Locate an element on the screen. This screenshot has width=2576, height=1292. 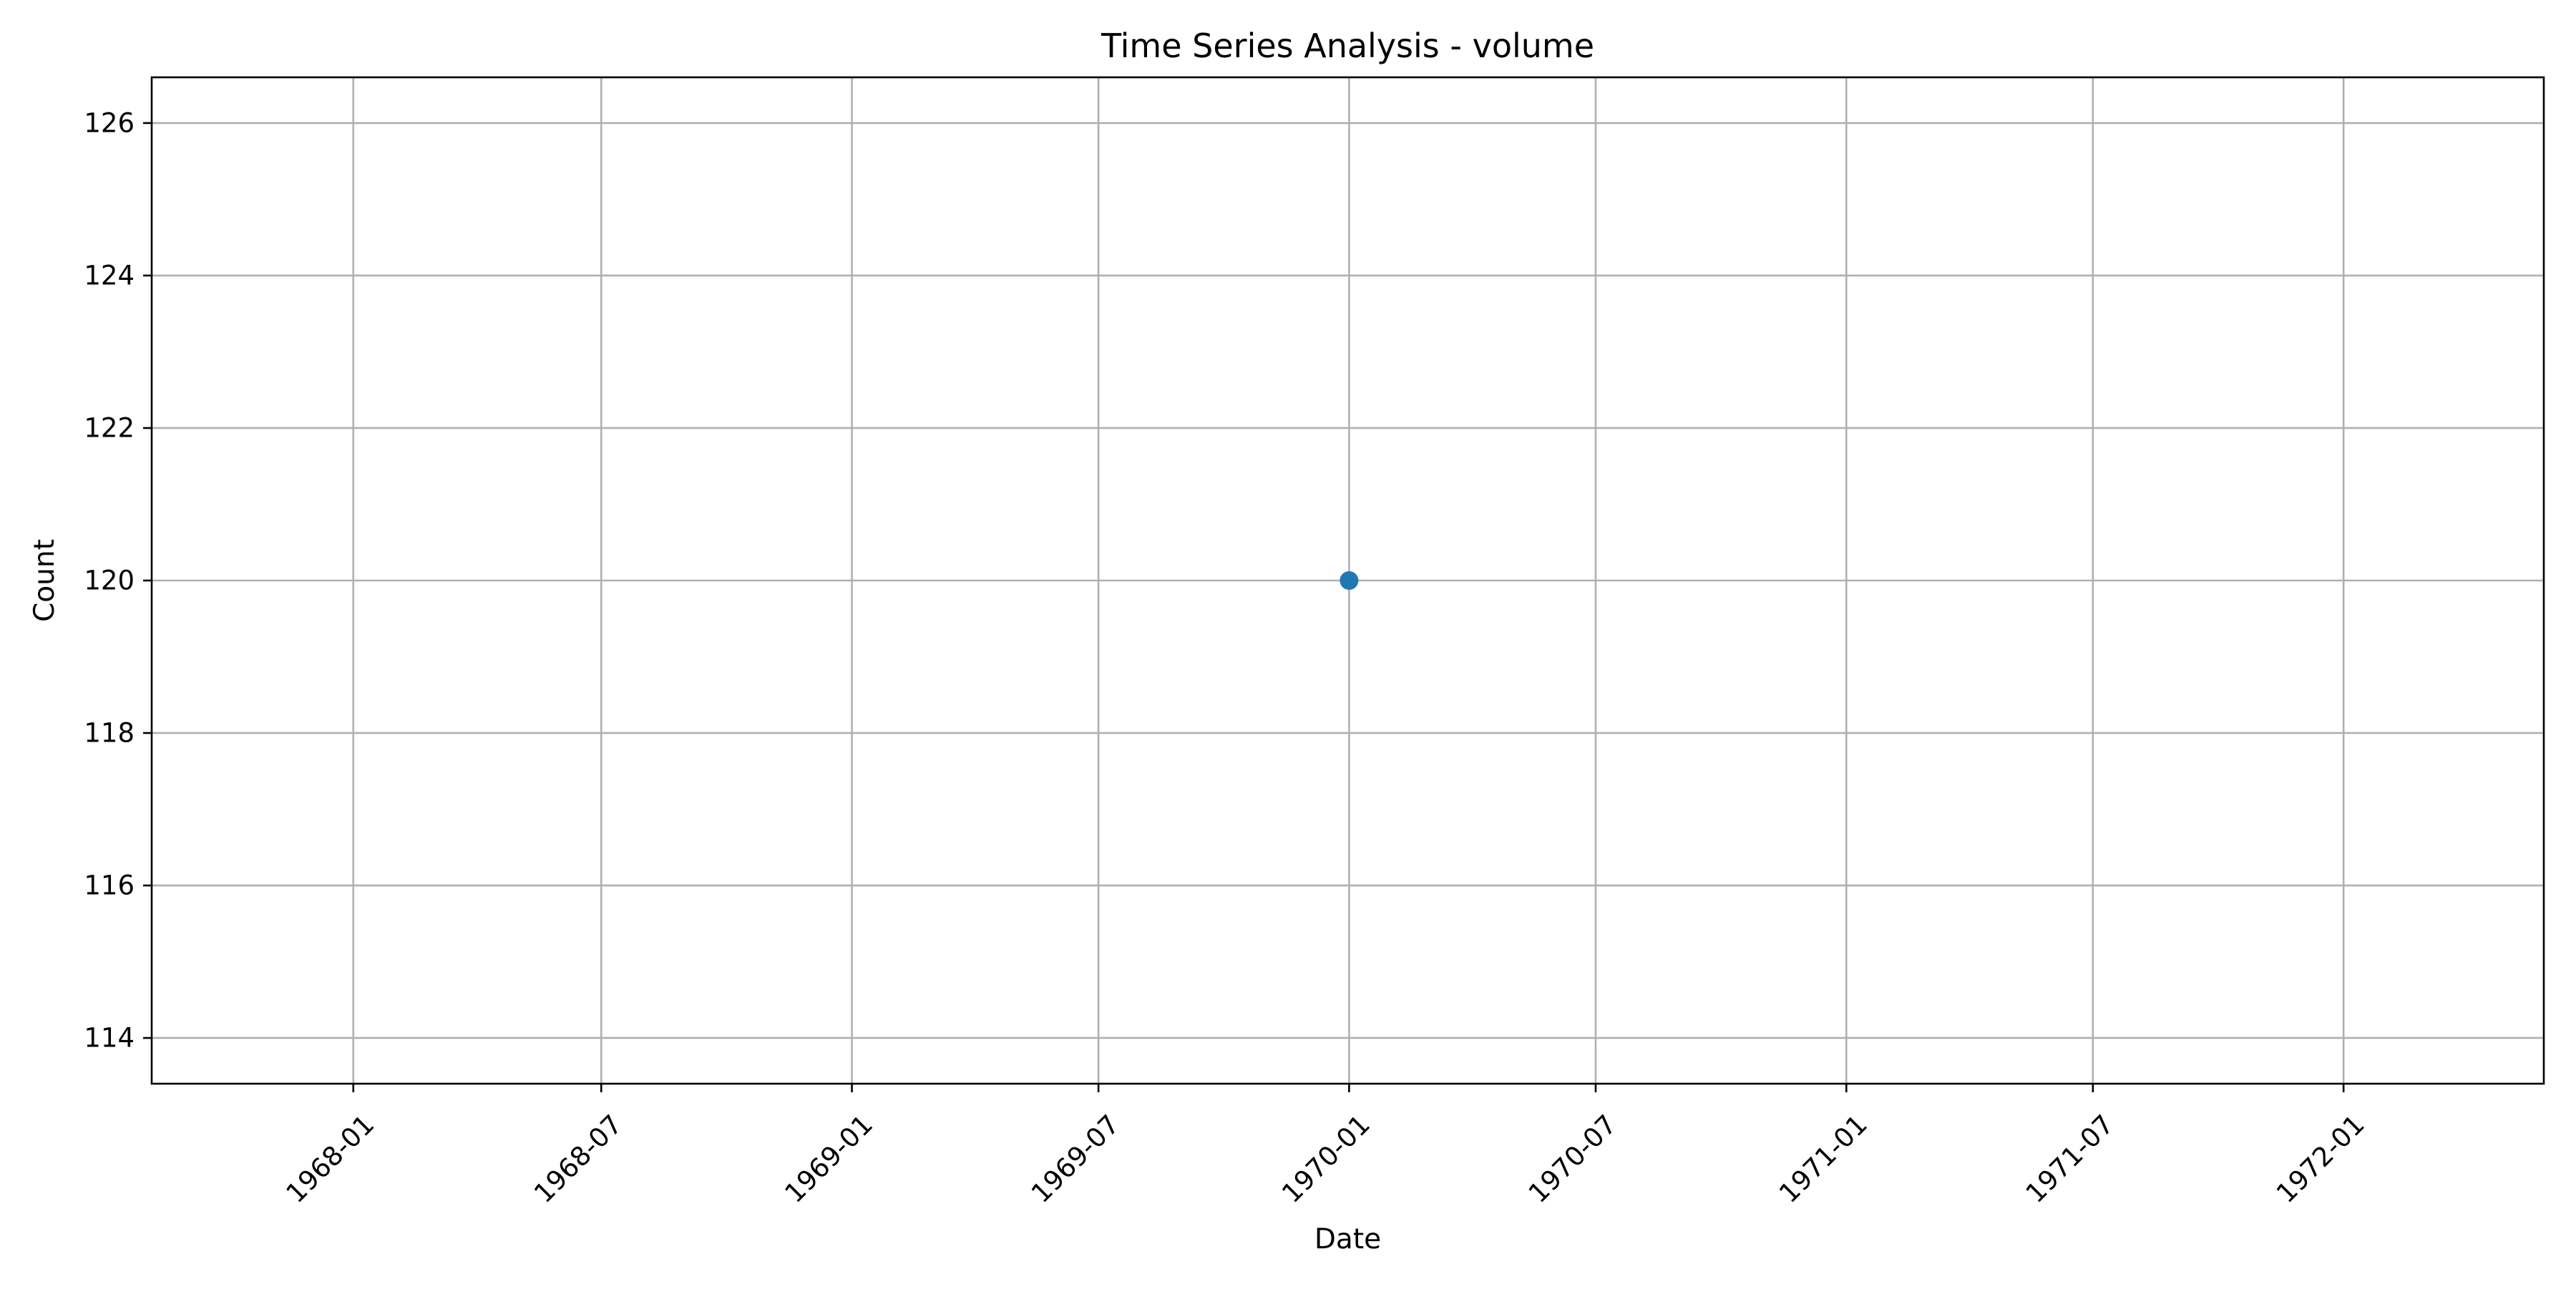
series-layer is located at coordinates (1349, 580).